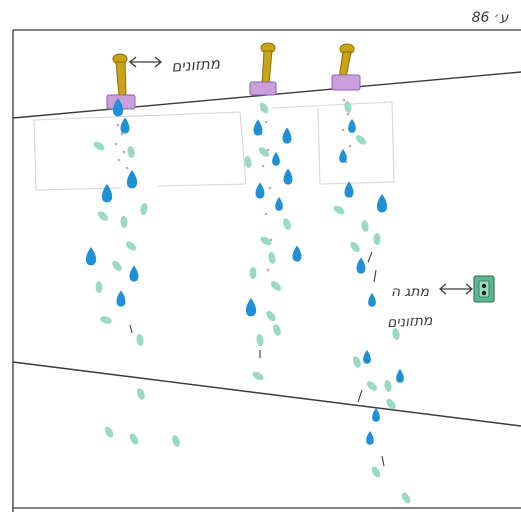 The image size is (521, 512). Describe the element at coordinates (410, 292) in the screenshot. I see `switch-label-line1: מתג ה` at that location.